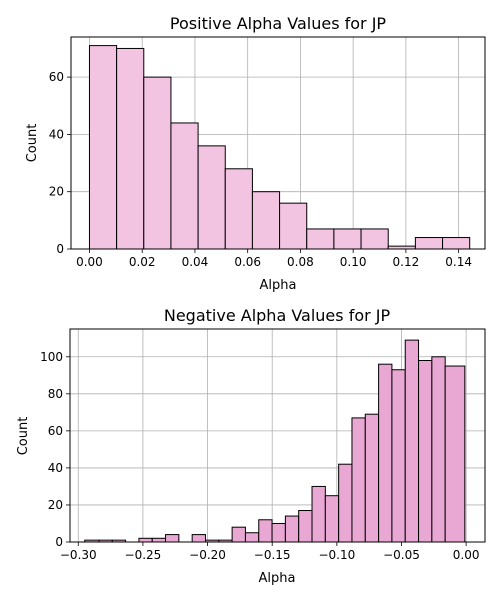 The height and width of the screenshot is (600, 500). What do you see at coordinates (55, 449) in the screenshot?
I see `negative-y-ticks: 0 20 40 60 80 100` at bounding box center [55, 449].